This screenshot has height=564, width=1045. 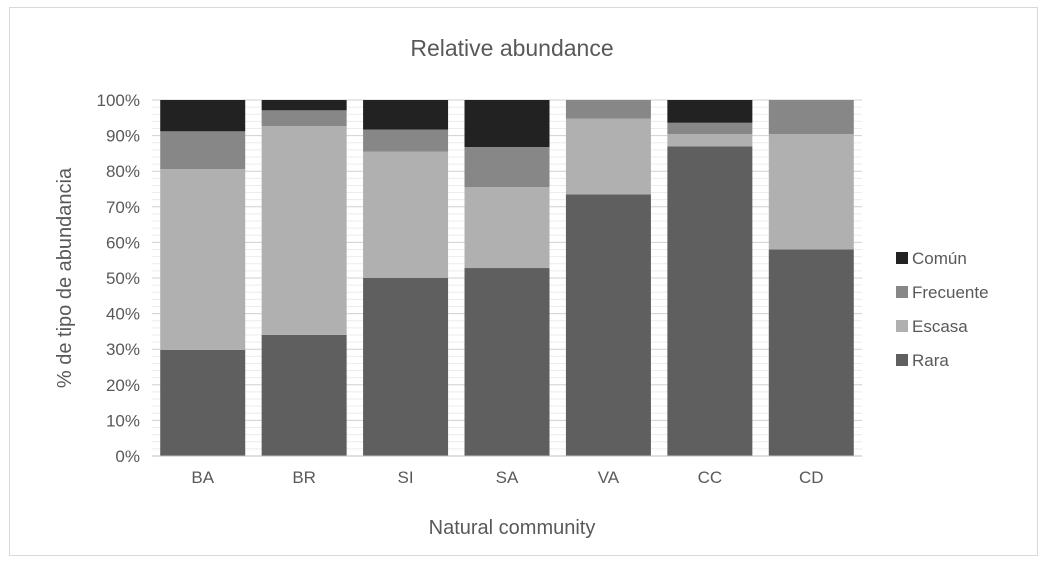 I want to click on legend-label: Común, so click(x=939, y=258).